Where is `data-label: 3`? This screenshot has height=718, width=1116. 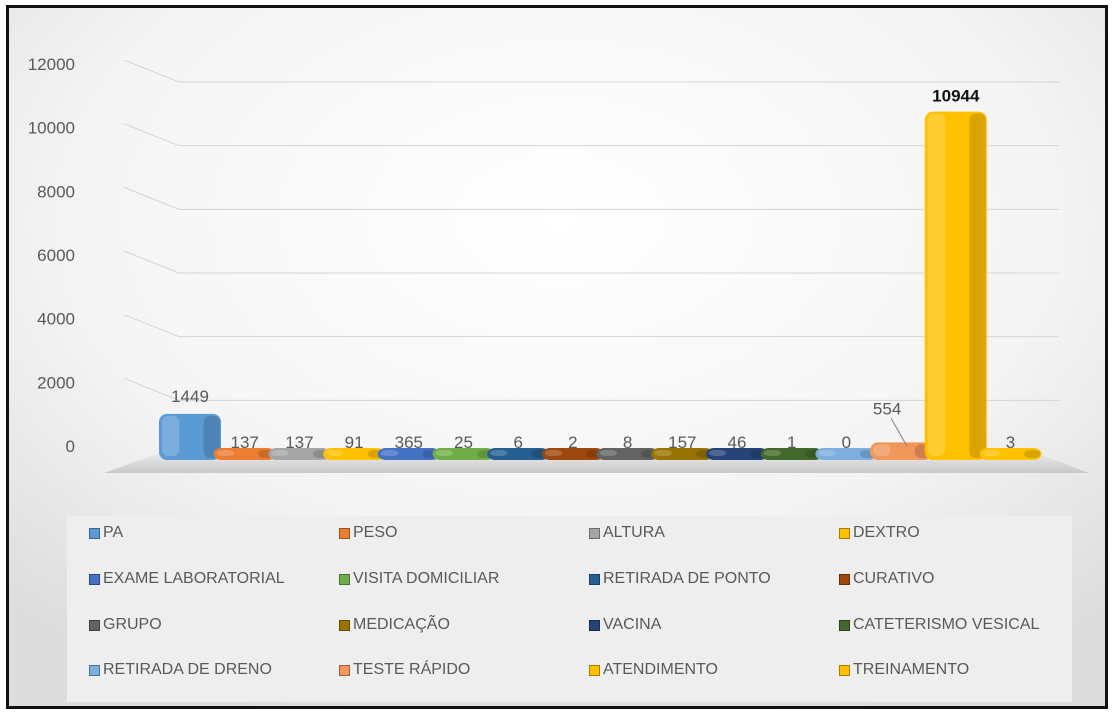 data-label: 3 is located at coordinates (1010, 442).